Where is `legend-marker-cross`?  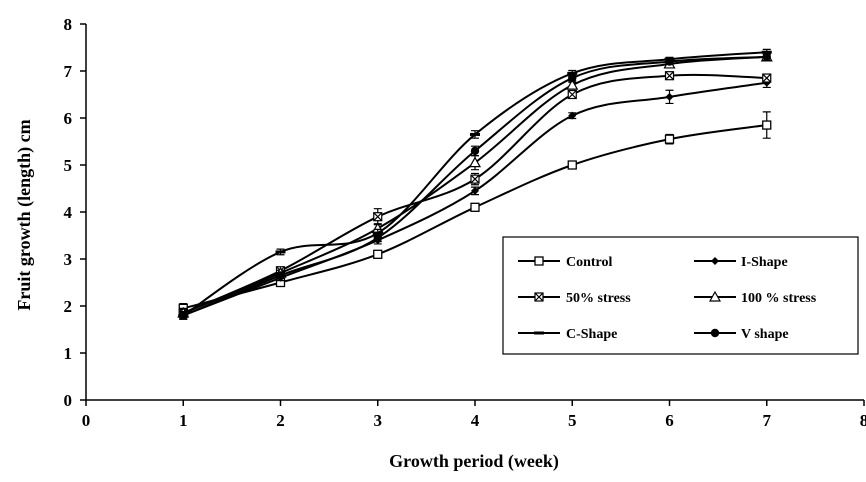 legend-marker-cross is located at coordinates (539, 297).